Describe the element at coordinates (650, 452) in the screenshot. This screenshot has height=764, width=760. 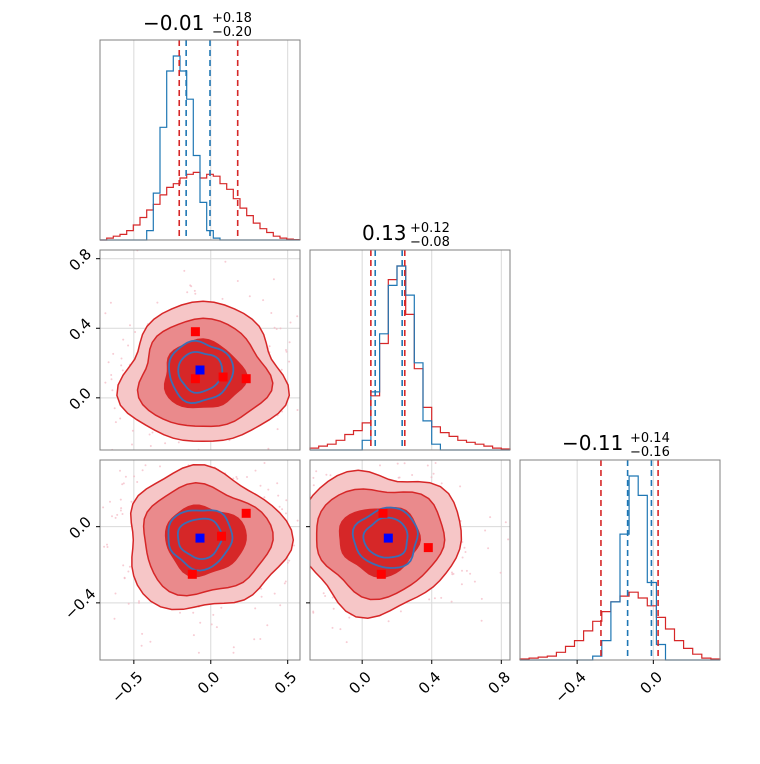
I see `title-param3-minus: −0.16` at that location.